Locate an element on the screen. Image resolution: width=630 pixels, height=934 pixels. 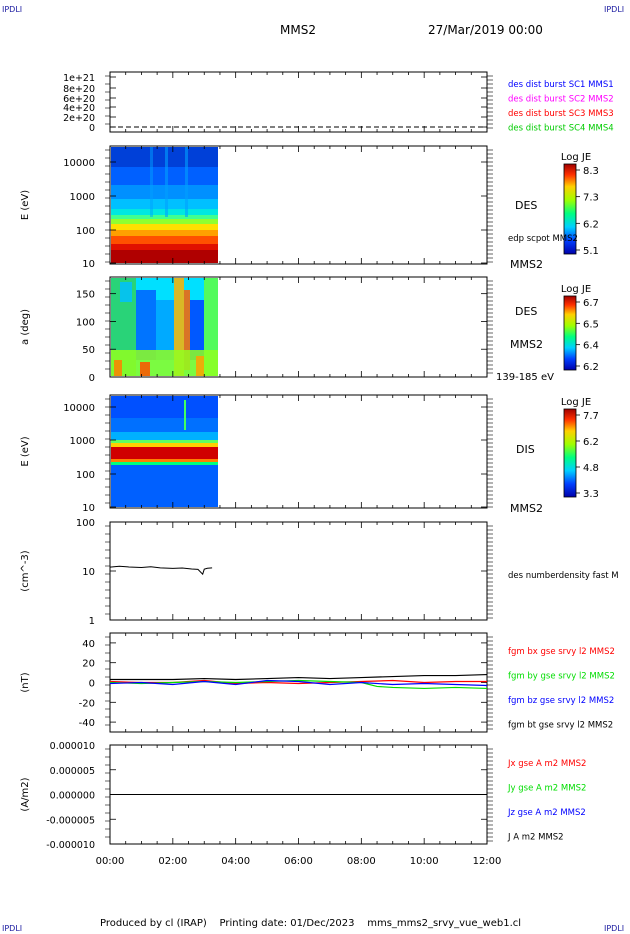
y-tick-label: 1e+21 is located at coordinates (79, 78).